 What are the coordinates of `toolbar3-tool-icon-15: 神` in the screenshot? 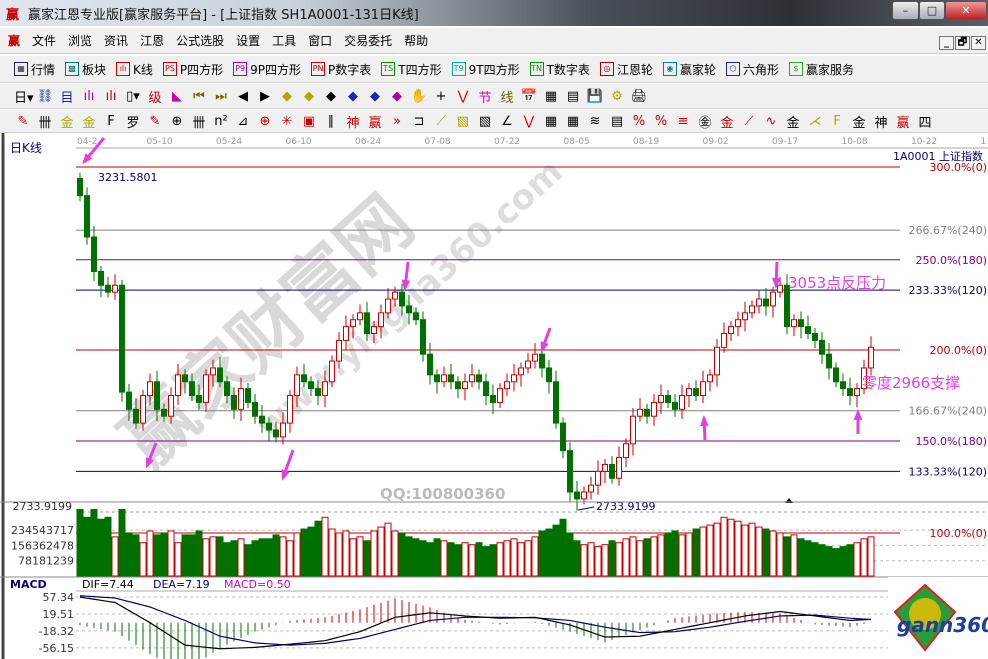 It's located at (353, 123).